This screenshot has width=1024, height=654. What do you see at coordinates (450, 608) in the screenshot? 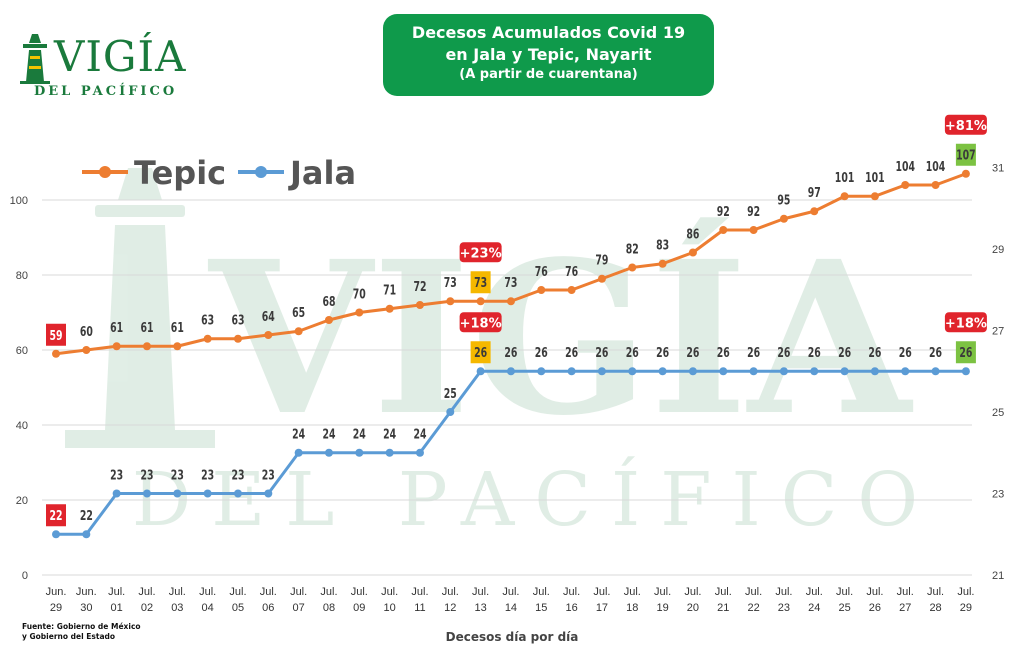
I see `x-tick-label-day: 12` at bounding box center [450, 608].